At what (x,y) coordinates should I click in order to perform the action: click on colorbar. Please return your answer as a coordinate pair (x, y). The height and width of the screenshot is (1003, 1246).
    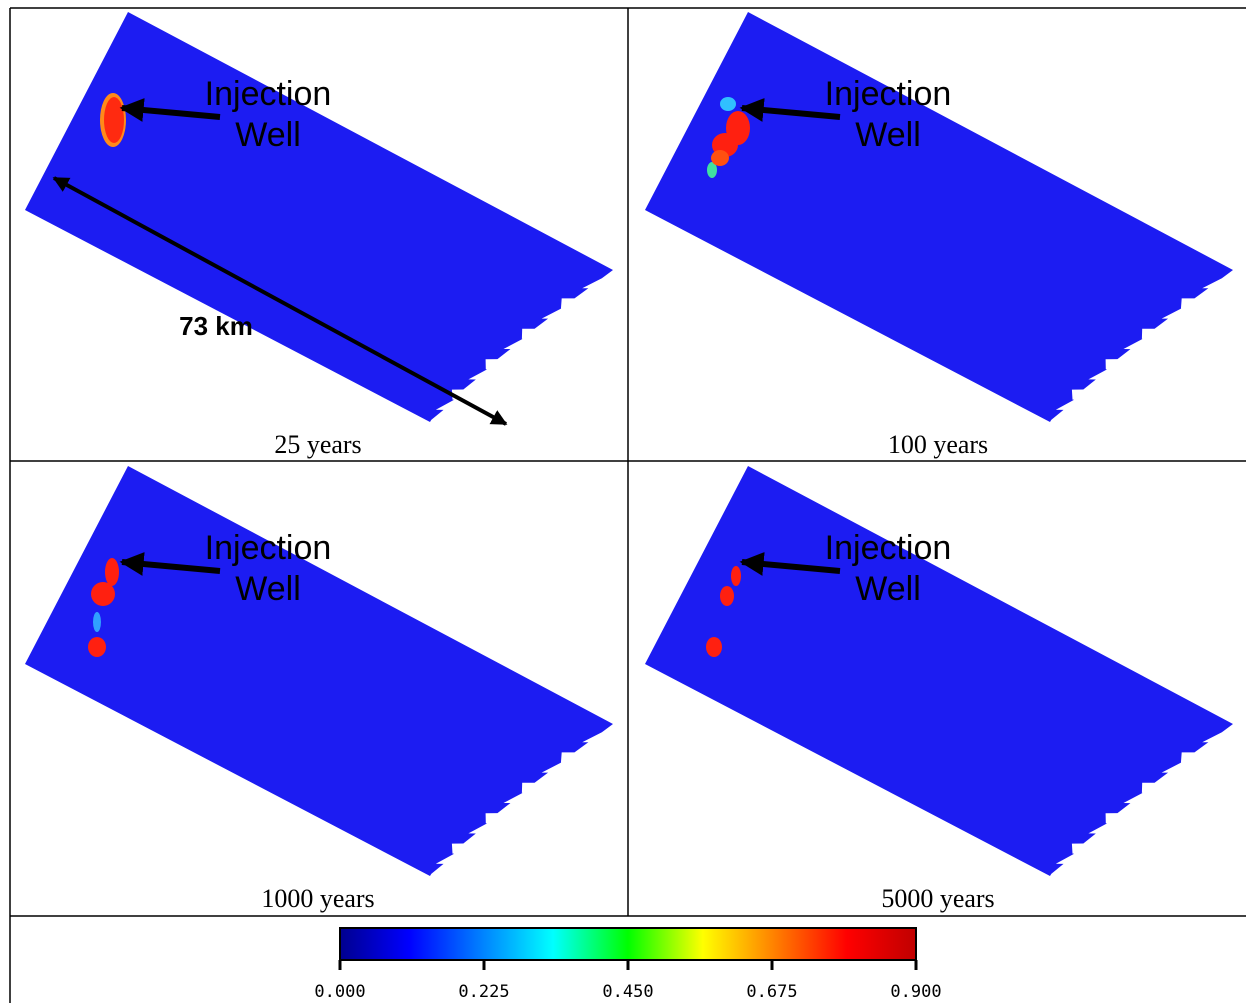
    Looking at the image, I should click on (628, 944).